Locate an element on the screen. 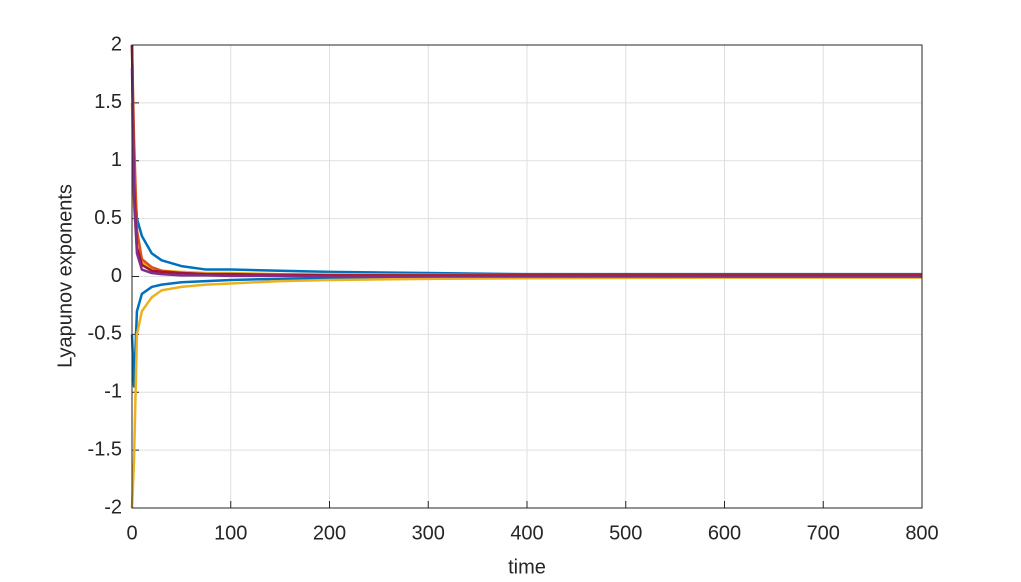 The width and height of the screenshot is (1021, 582). x-tick-label: 700 is located at coordinates (823, 533).